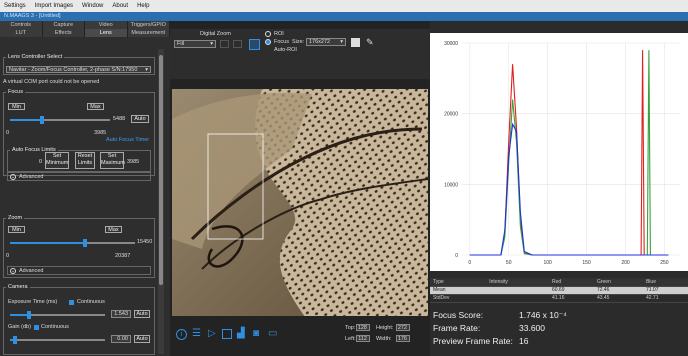 Image resolution: width=688 pixels, height=356 pixels. I want to click on table-row: StdDev 41.16 43.45 42.71, so click(559, 298).